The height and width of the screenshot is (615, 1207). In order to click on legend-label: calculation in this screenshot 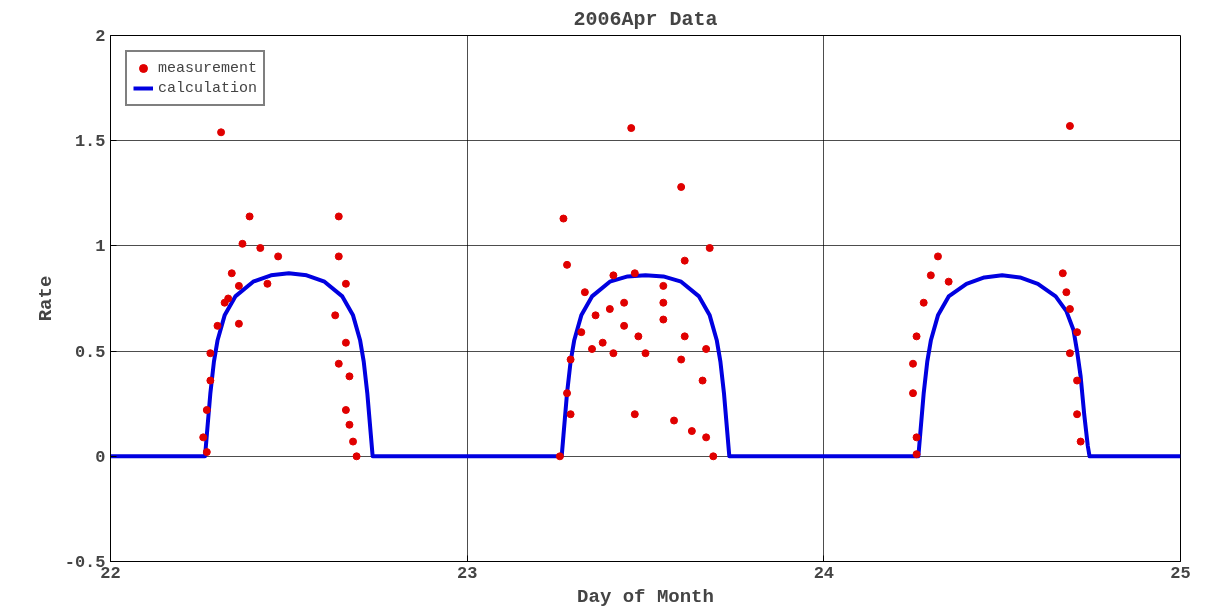, I will do `click(208, 88)`.